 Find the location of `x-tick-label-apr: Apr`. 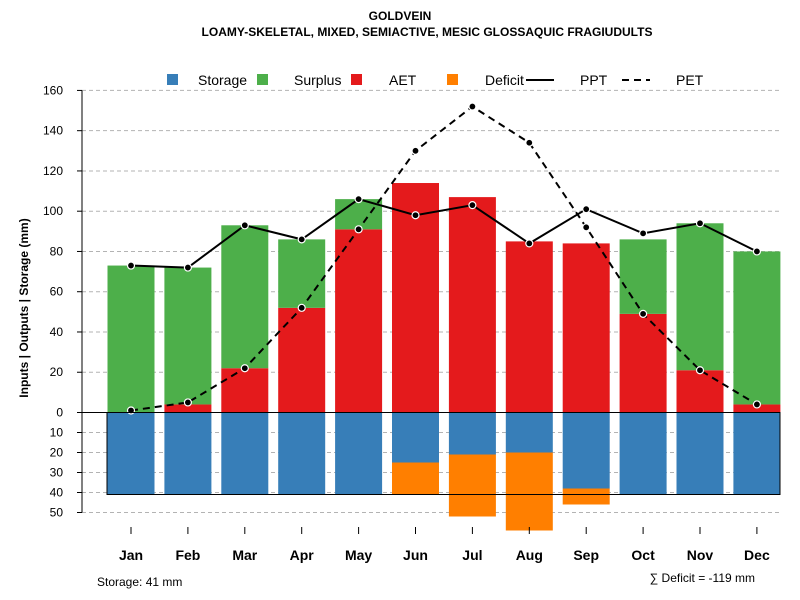

x-tick-label-apr: Apr is located at coordinates (302, 555).